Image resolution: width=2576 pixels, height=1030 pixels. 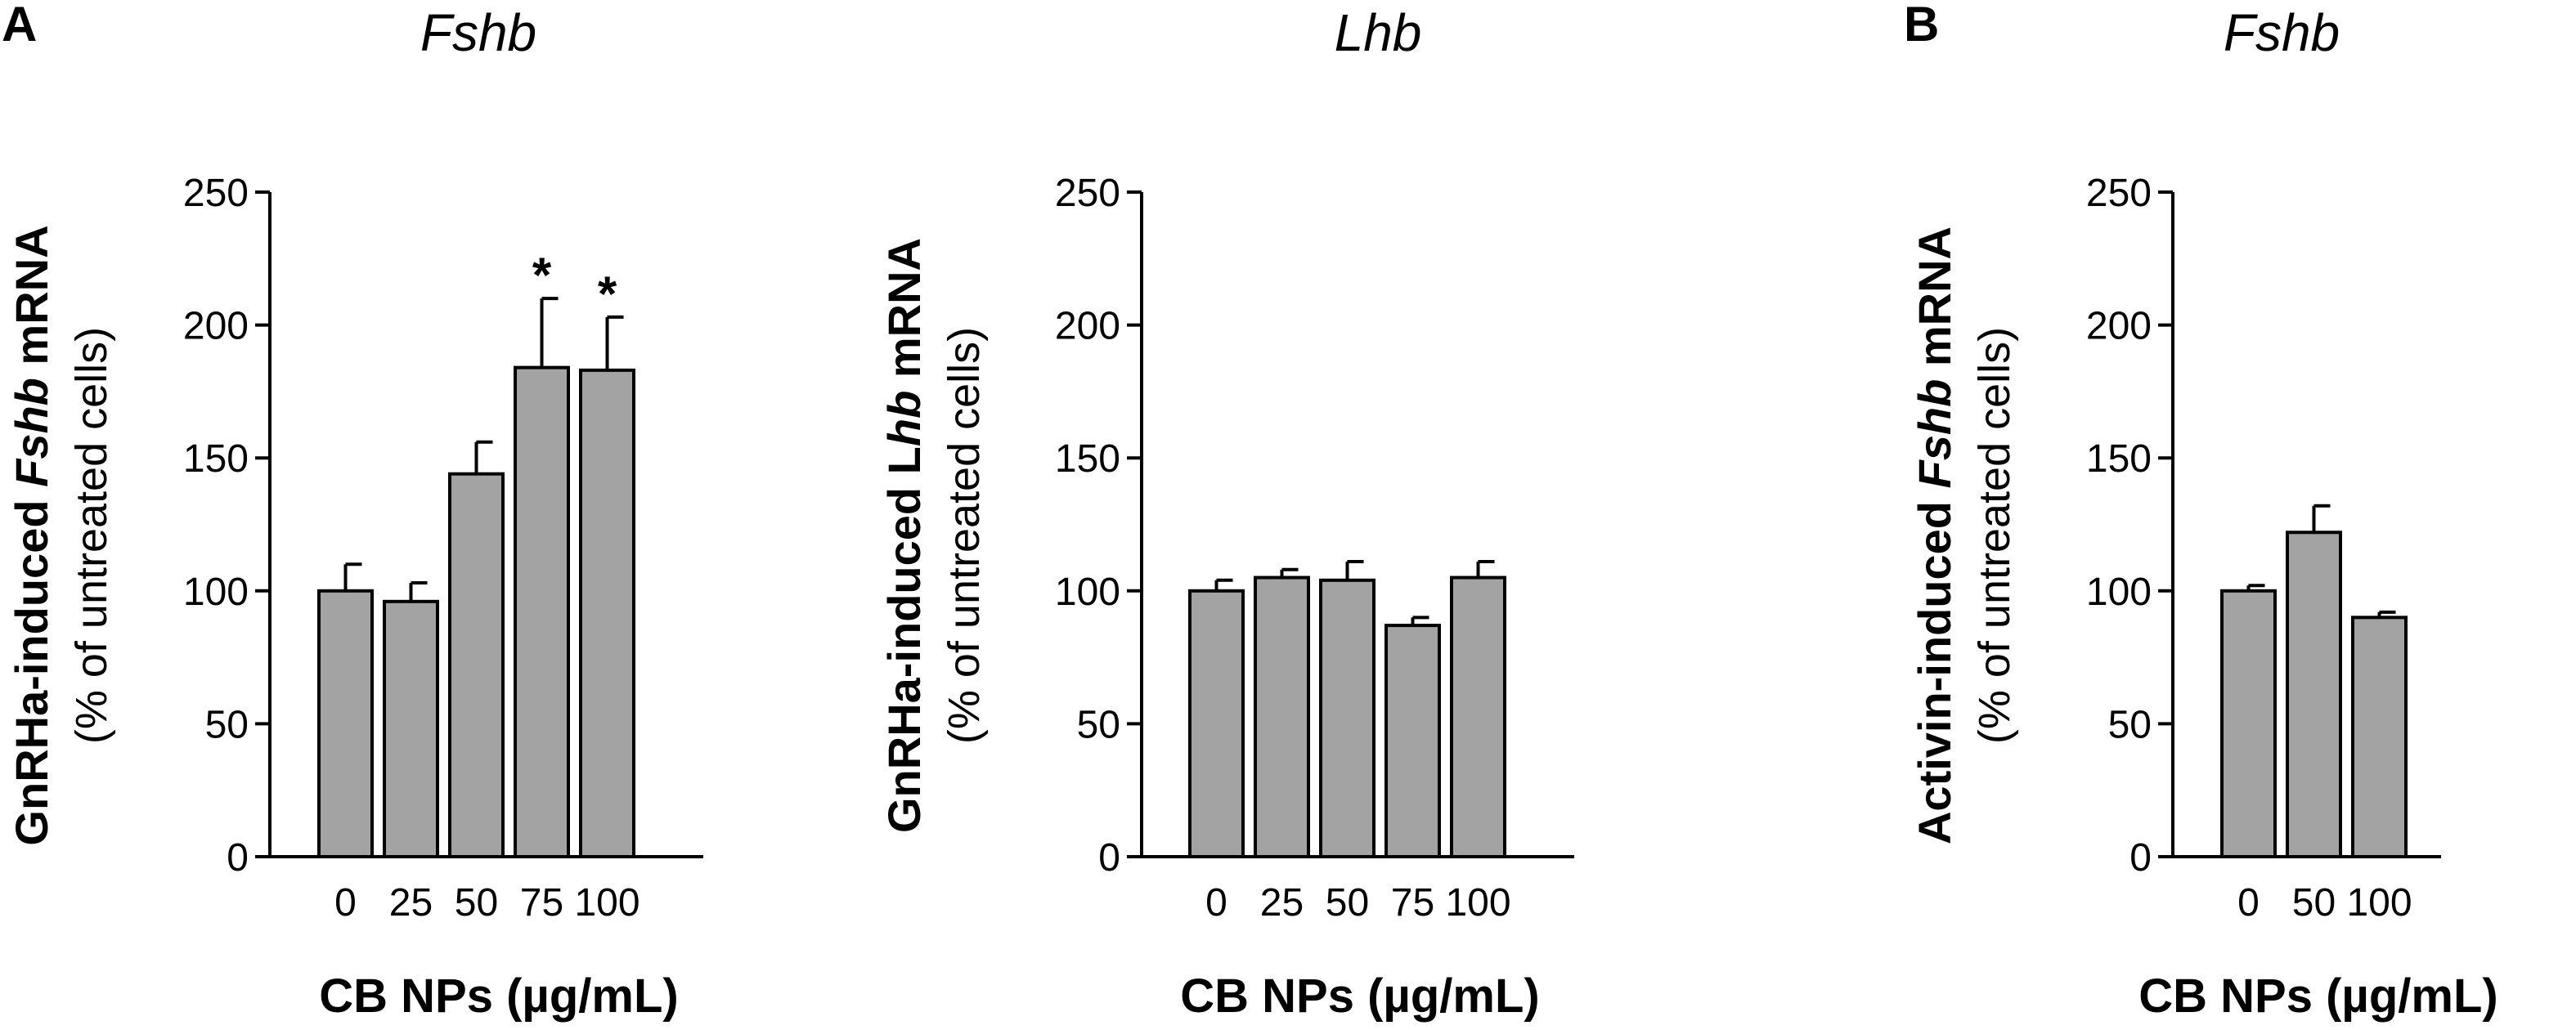 I want to click on y-axis-label: GnRHa-induced Lhb mRNA, so click(x=904, y=535).